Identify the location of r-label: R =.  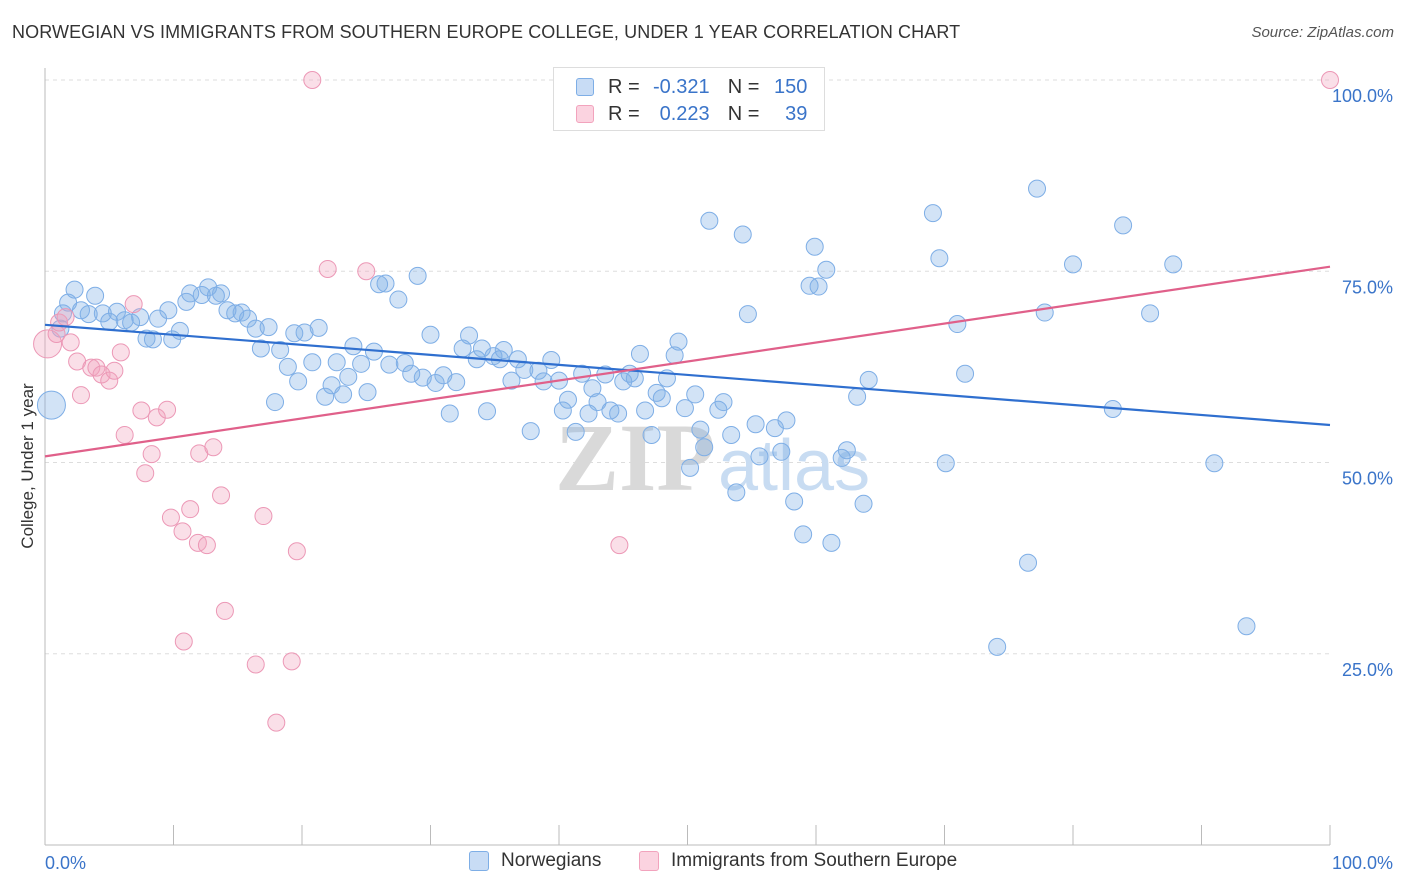
(624, 86).